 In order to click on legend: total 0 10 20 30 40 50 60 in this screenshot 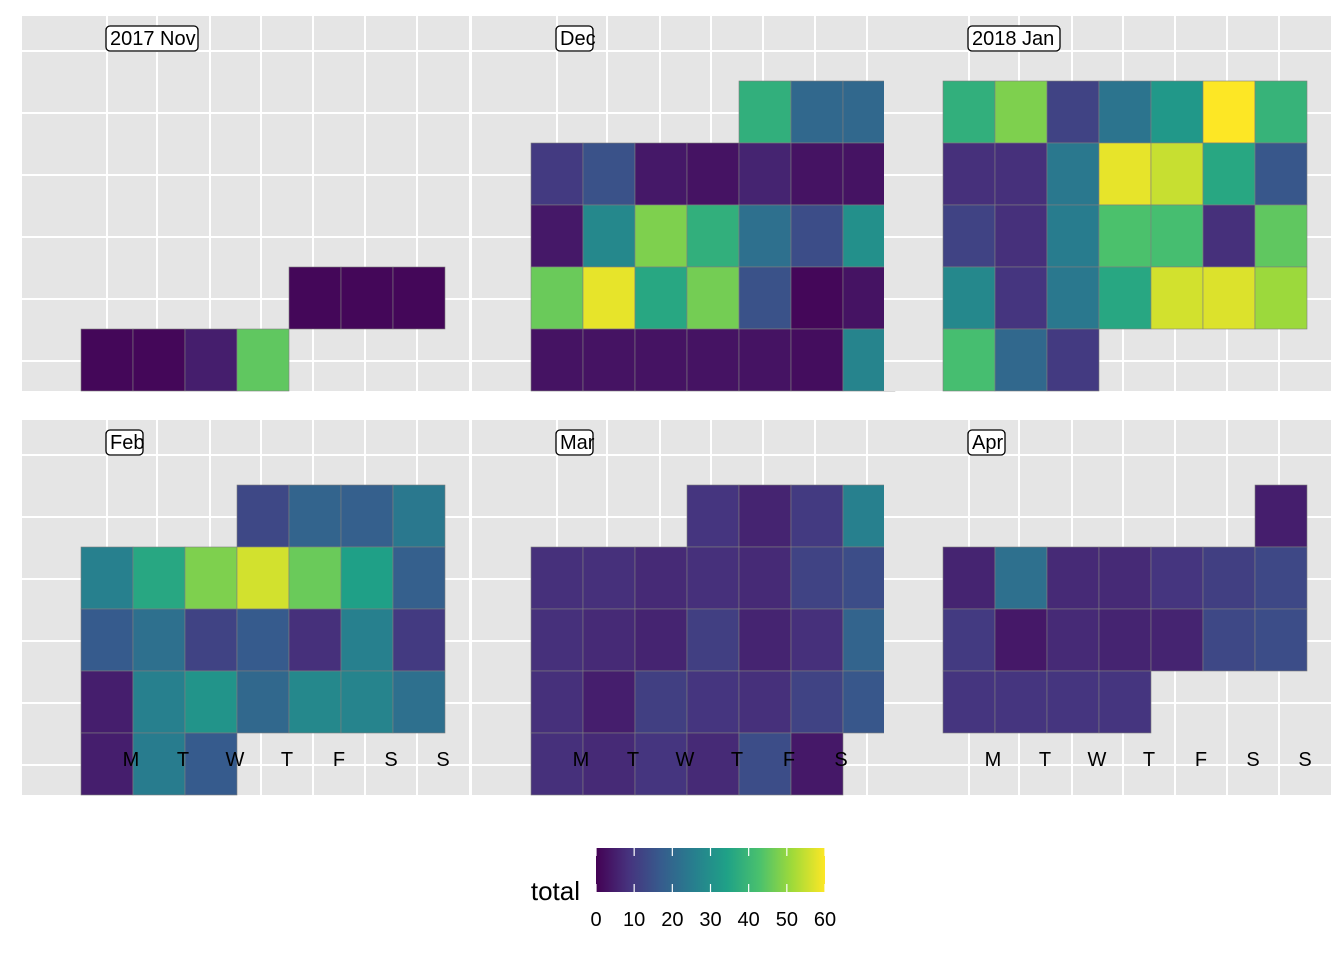, I will do `click(683, 889)`.